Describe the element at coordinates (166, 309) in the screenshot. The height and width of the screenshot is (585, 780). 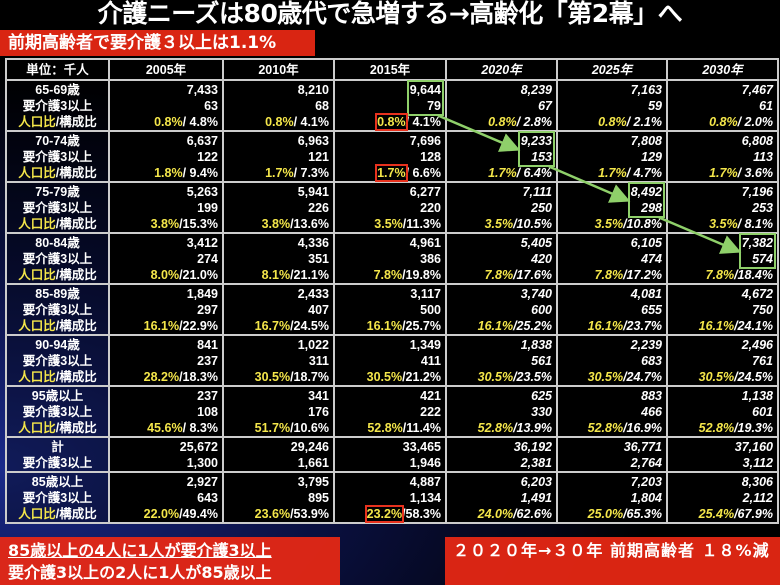
I see `table-cell: 1,849 297 16.1%/22.9%` at that location.